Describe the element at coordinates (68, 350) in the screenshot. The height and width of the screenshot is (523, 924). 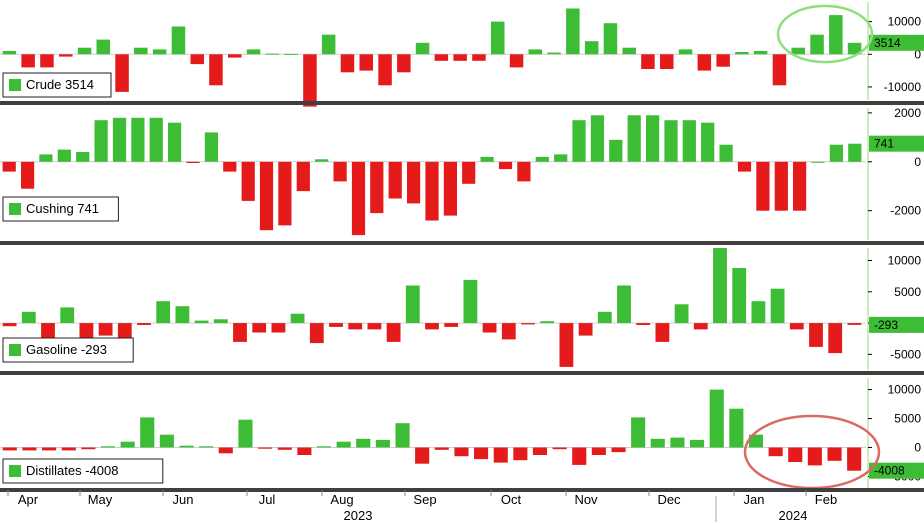
I see `legend: Gasoline -293` at that location.